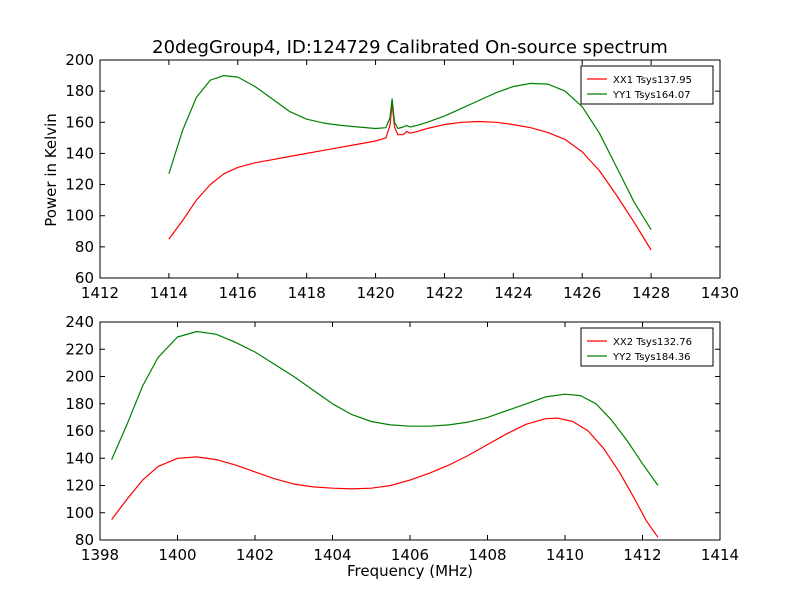 The width and height of the screenshot is (800, 600). What do you see at coordinates (169, 293) in the screenshot?
I see `top-x-tick-label: 1414` at bounding box center [169, 293].